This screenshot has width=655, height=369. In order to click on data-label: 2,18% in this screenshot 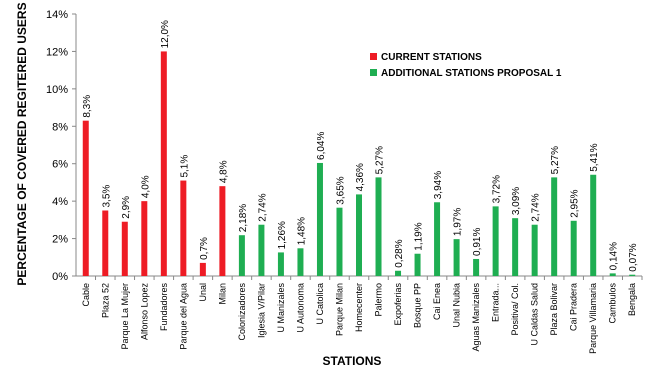, I will do `click(243, 218)`.